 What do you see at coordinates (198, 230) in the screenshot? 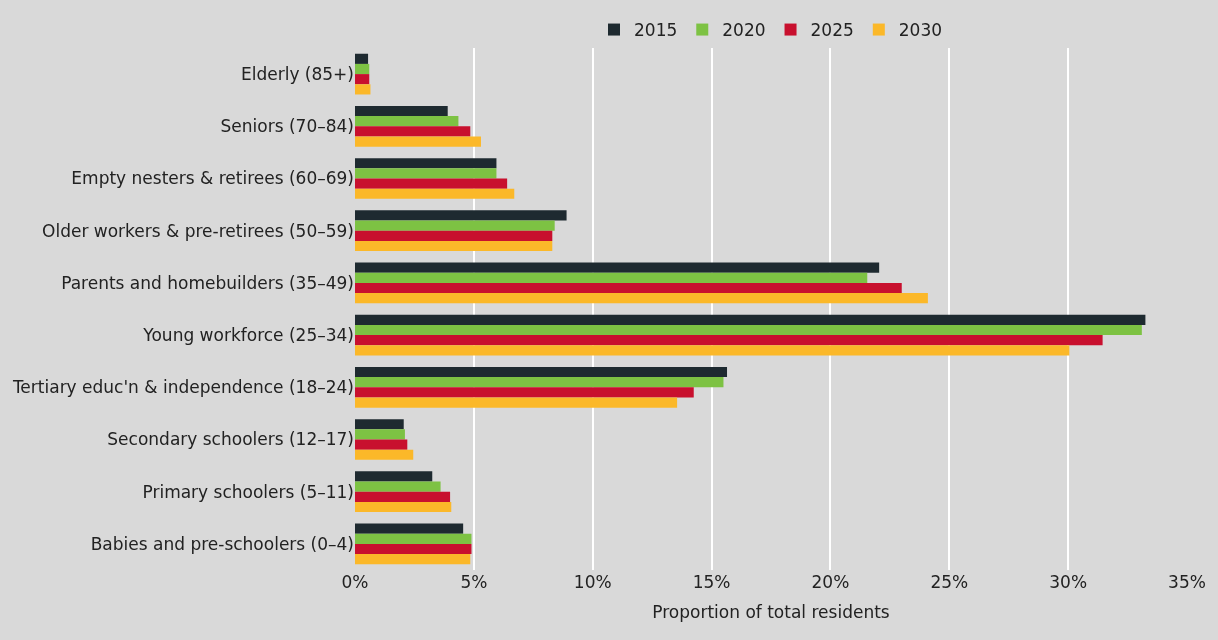
I see `y-tick-label: Older workers & pre-retirees (50–59)` at bounding box center [198, 230].